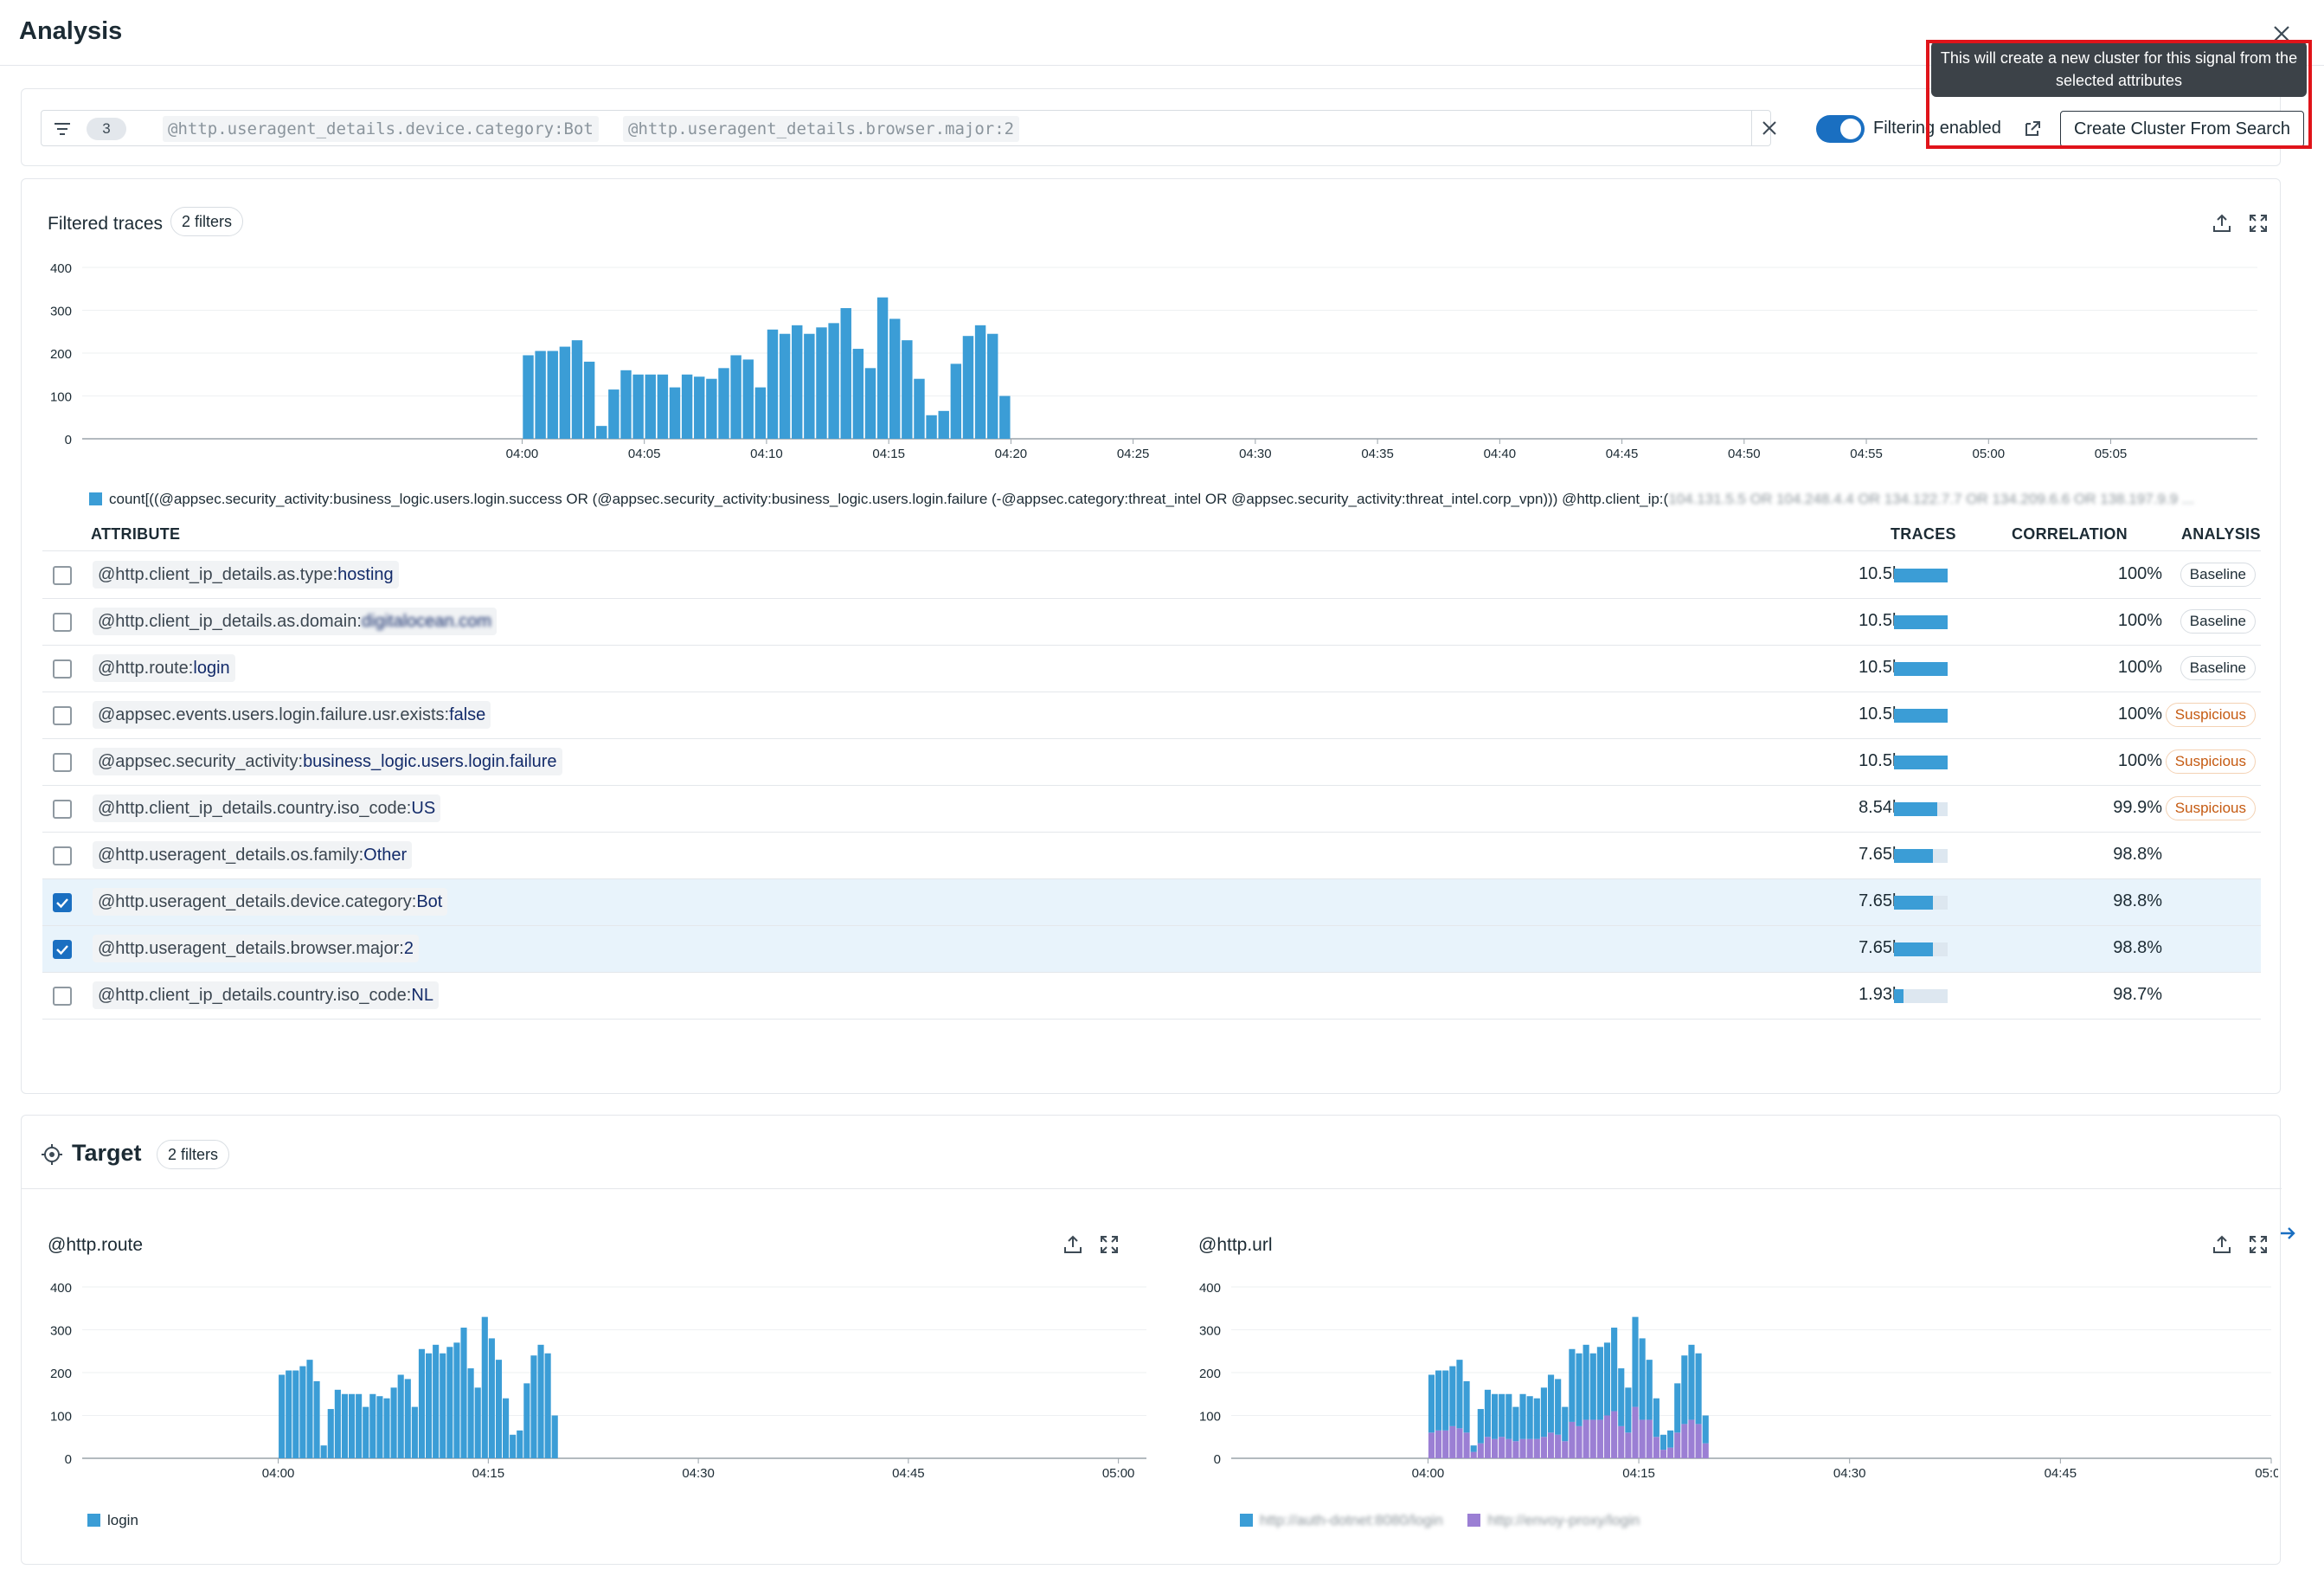  What do you see at coordinates (467, 715) in the screenshot?
I see `attribute-value: false` at bounding box center [467, 715].